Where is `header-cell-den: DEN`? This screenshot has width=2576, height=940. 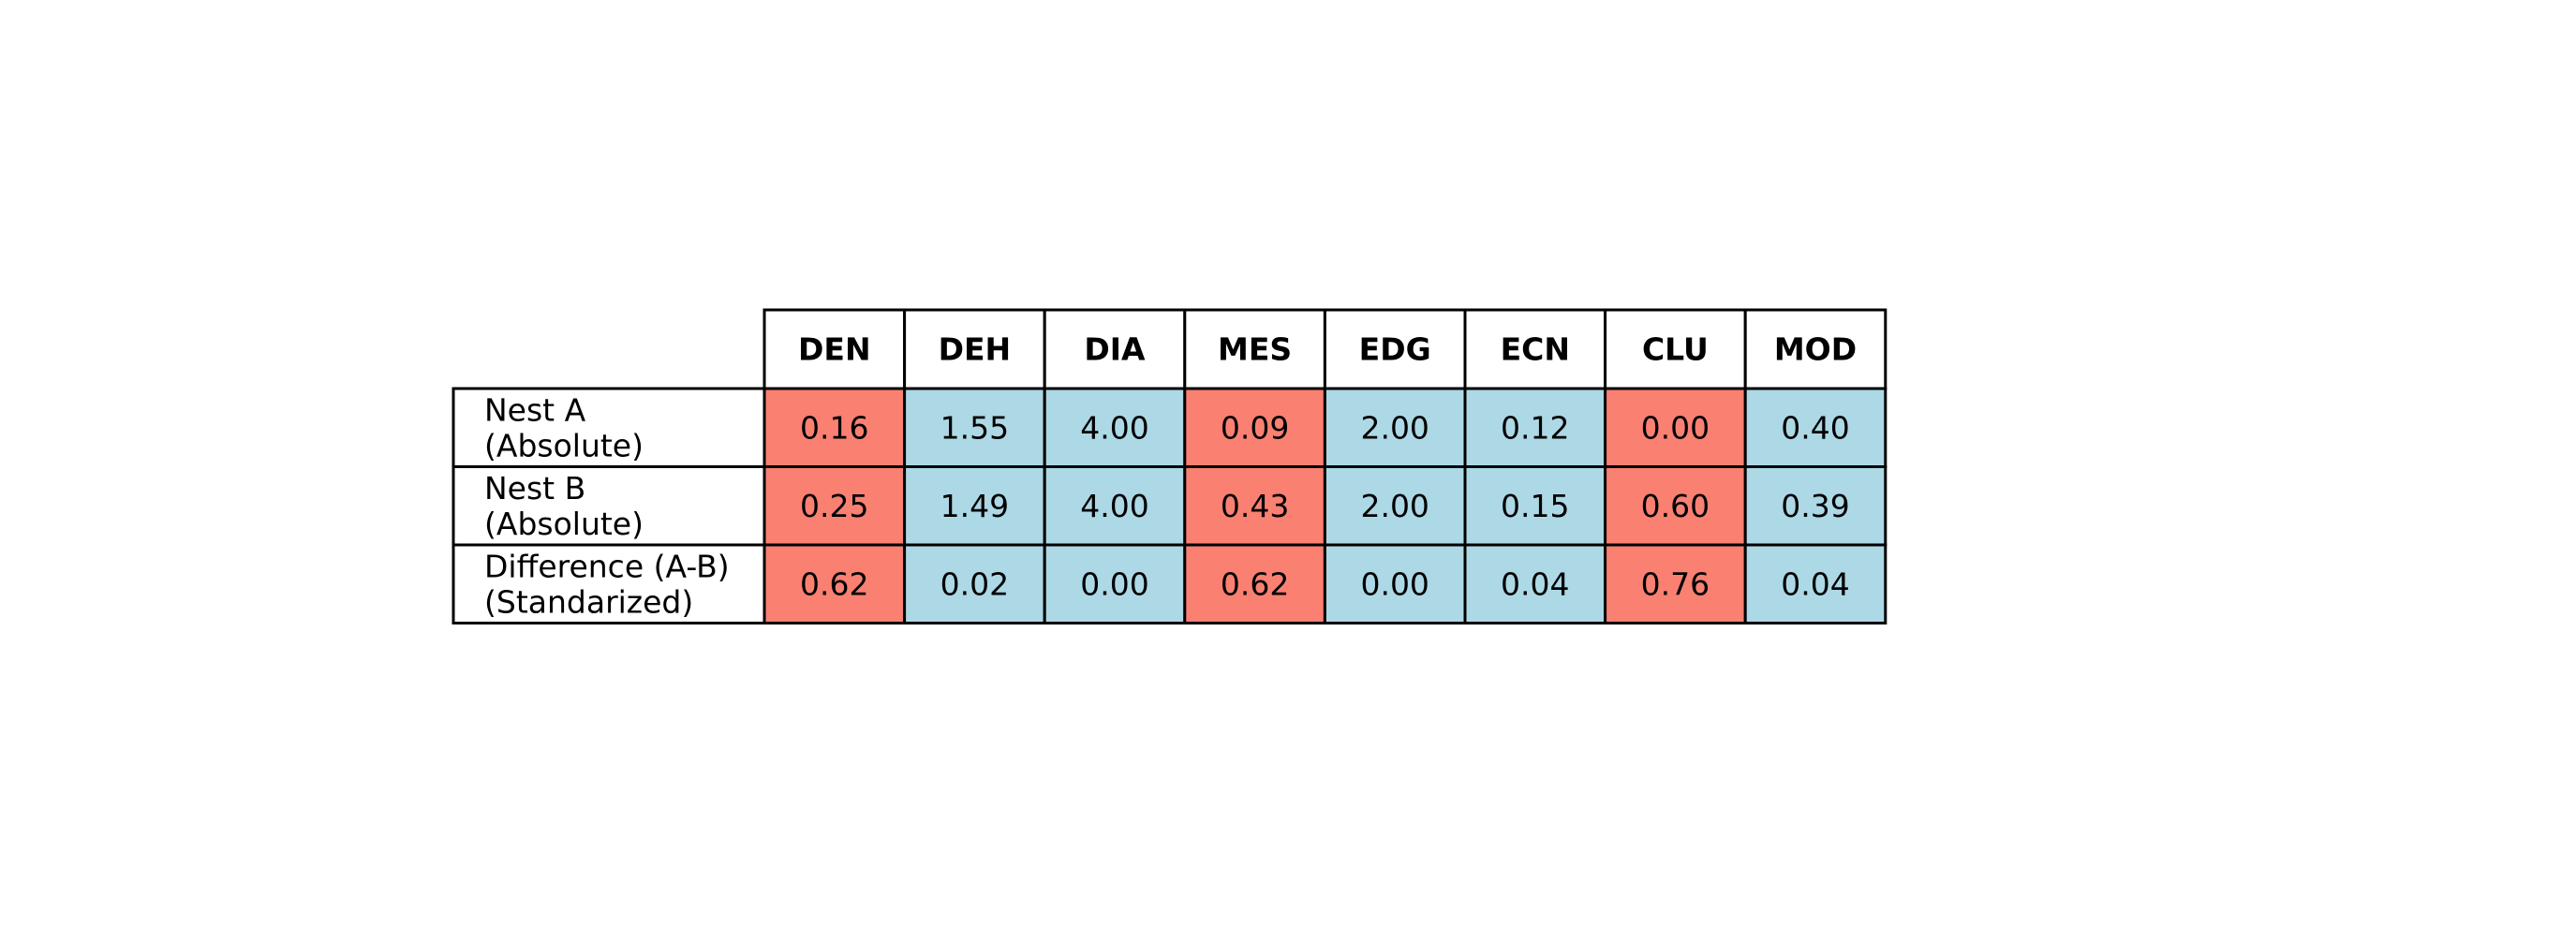 header-cell-den: DEN is located at coordinates (835, 349).